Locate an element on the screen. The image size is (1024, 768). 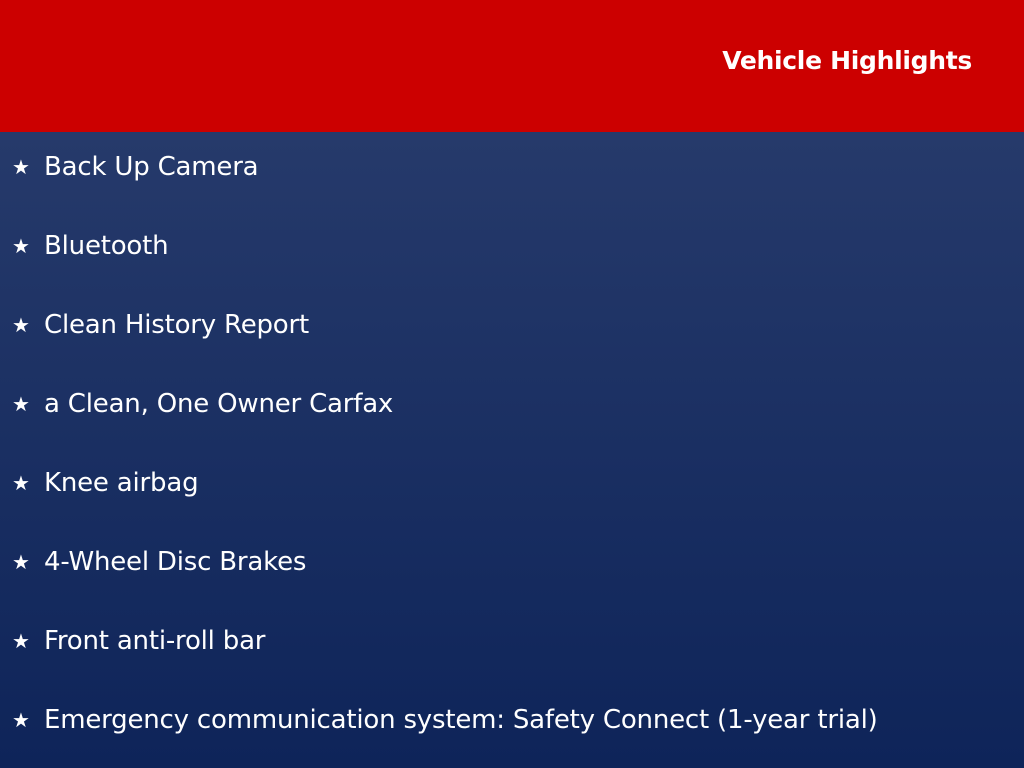
list-item-label: Front anti-roll bar is located at coordinates (155, 641).